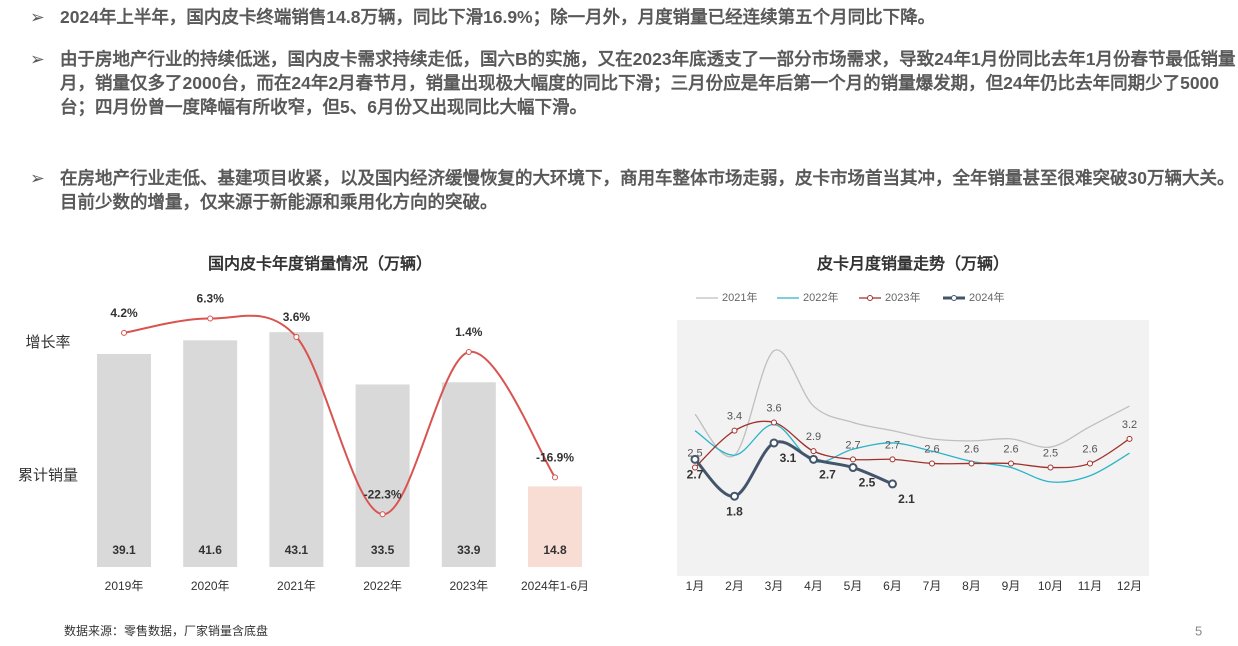 Image resolution: width=1238 pixels, height=646 pixels. Describe the element at coordinates (211, 299) in the screenshot. I see `data-label: 6.3%` at that location.